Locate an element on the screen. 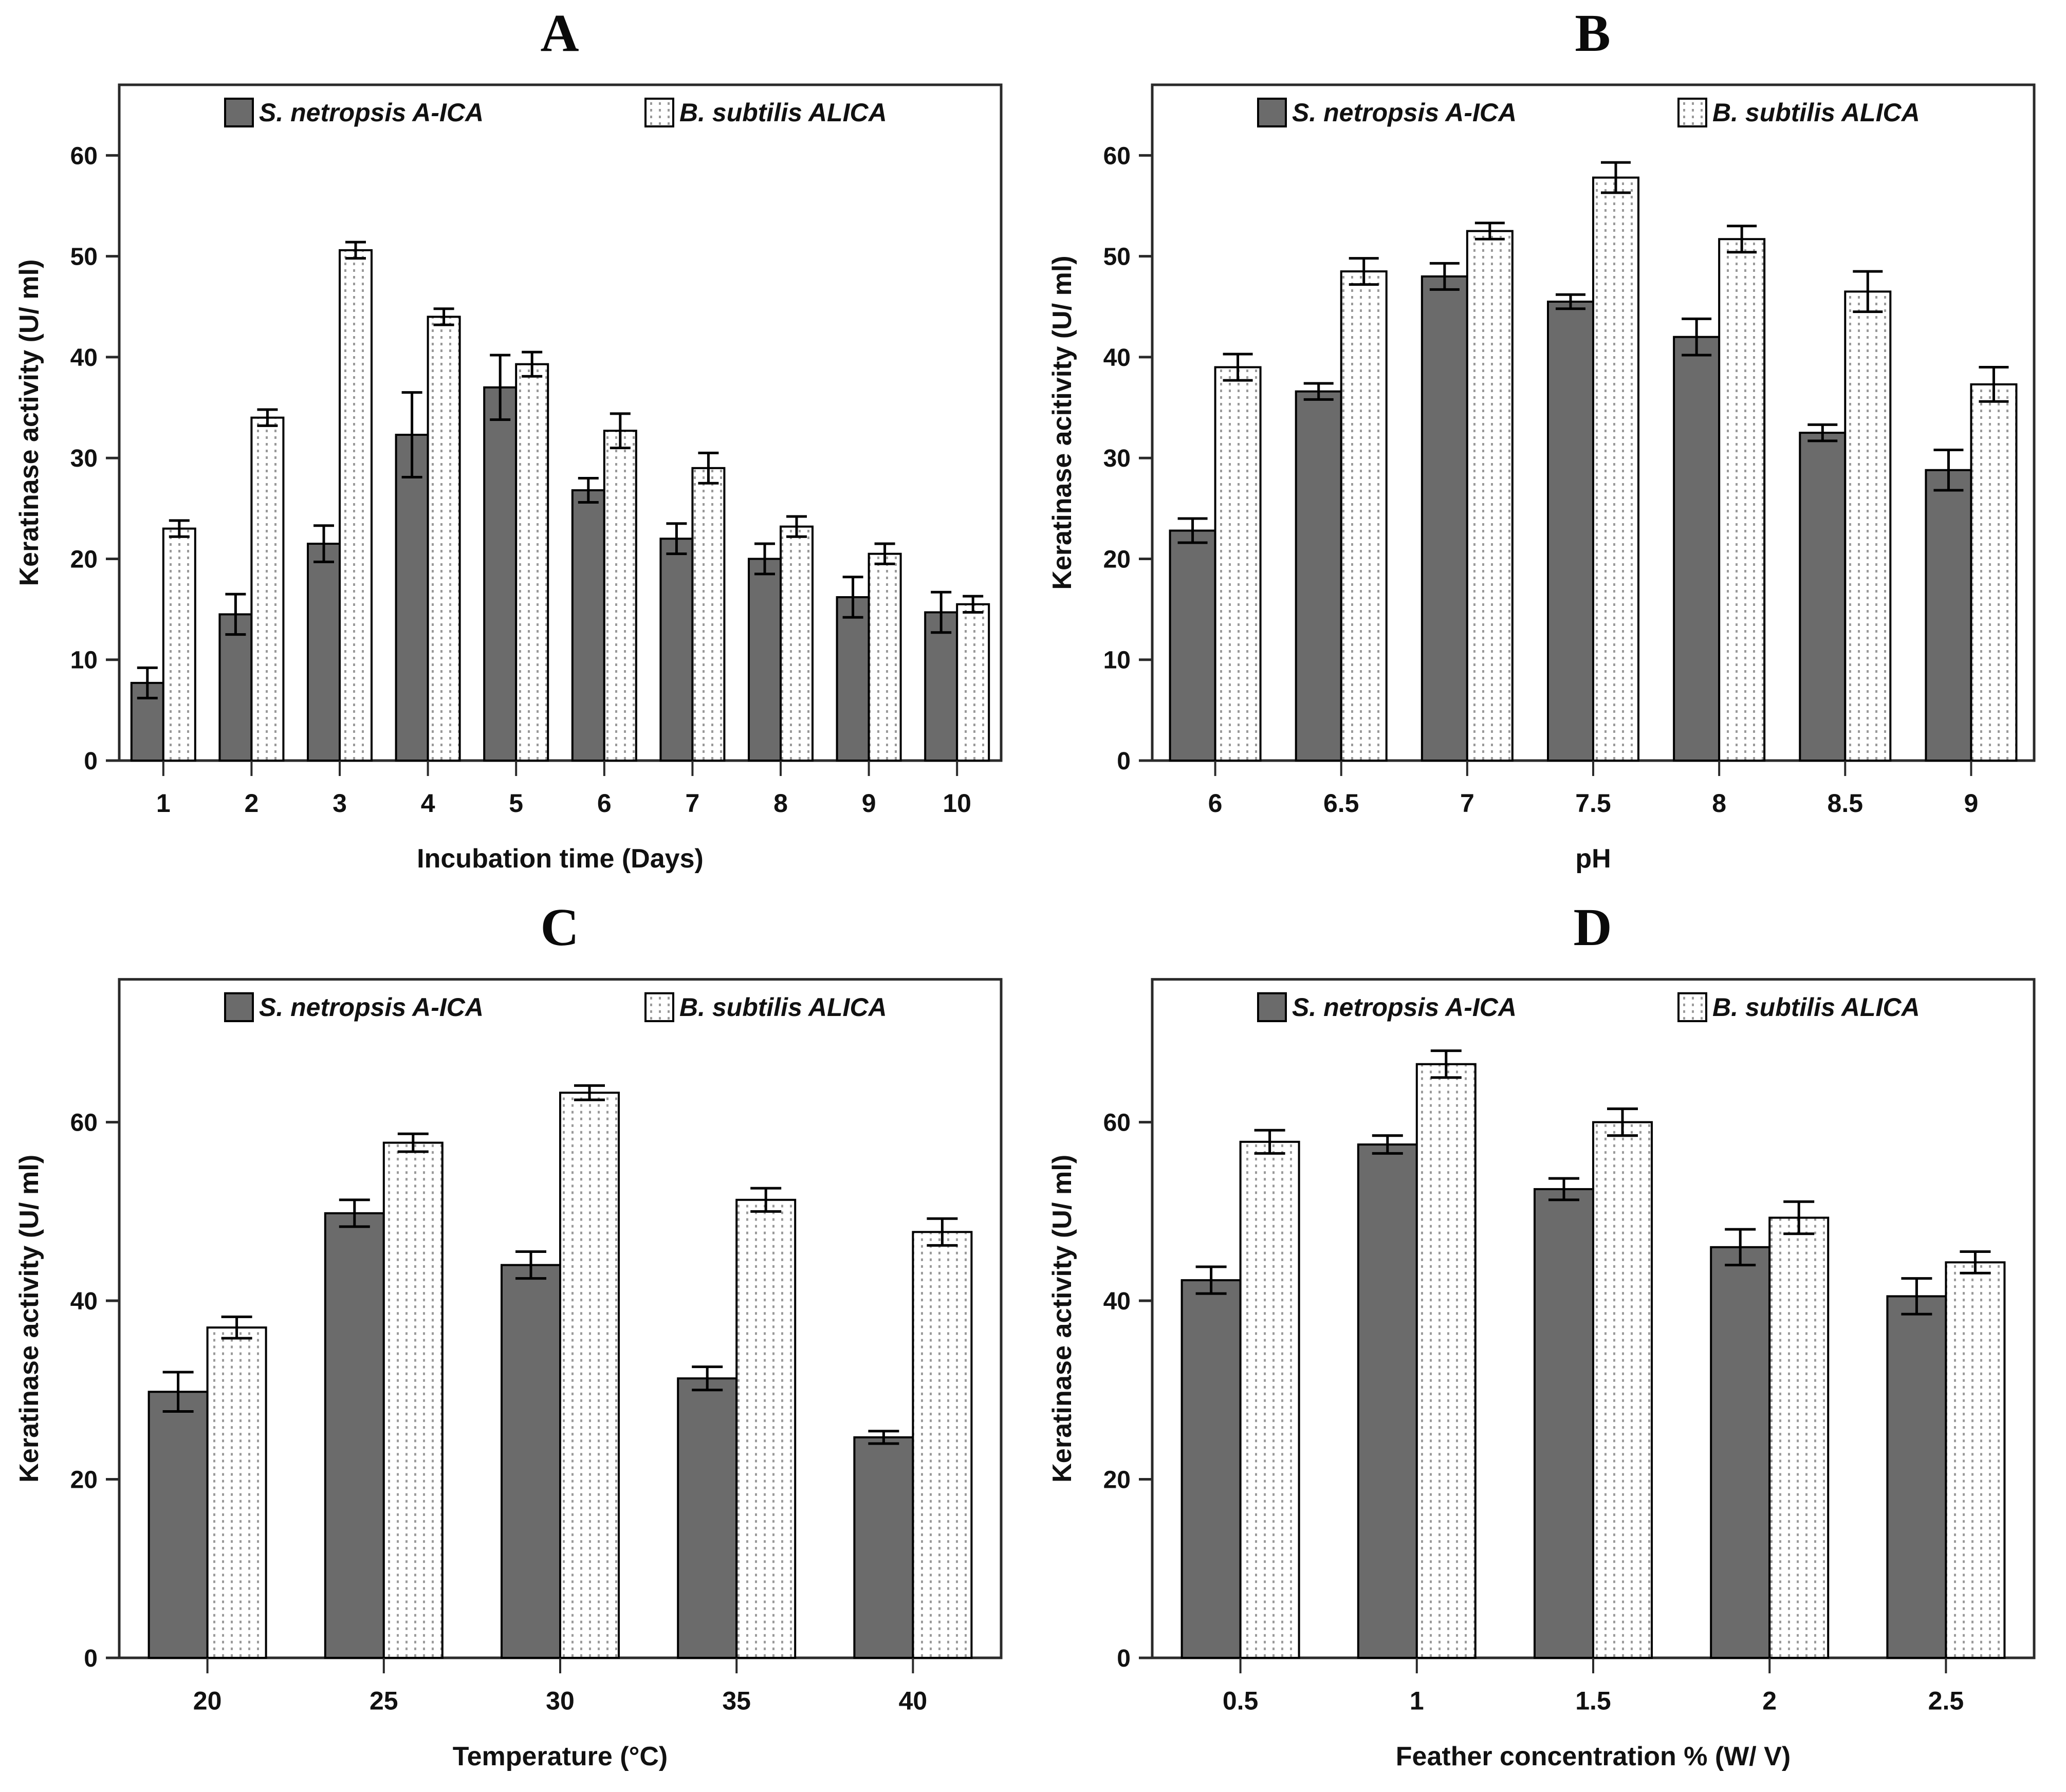  y-tick-label: 50 is located at coordinates (1117, 258).